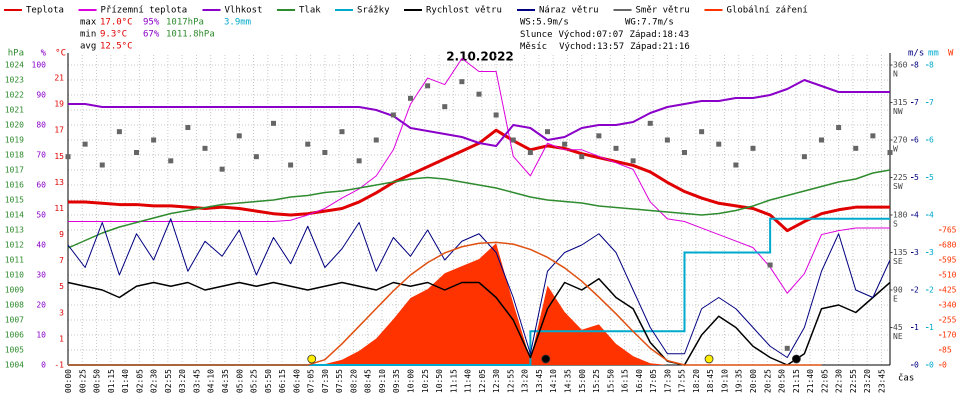 The width and height of the screenshot is (966, 400). Describe the element at coordinates (116, 23) in the screenshot. I see `stat-value: 17.0°C` at that location.